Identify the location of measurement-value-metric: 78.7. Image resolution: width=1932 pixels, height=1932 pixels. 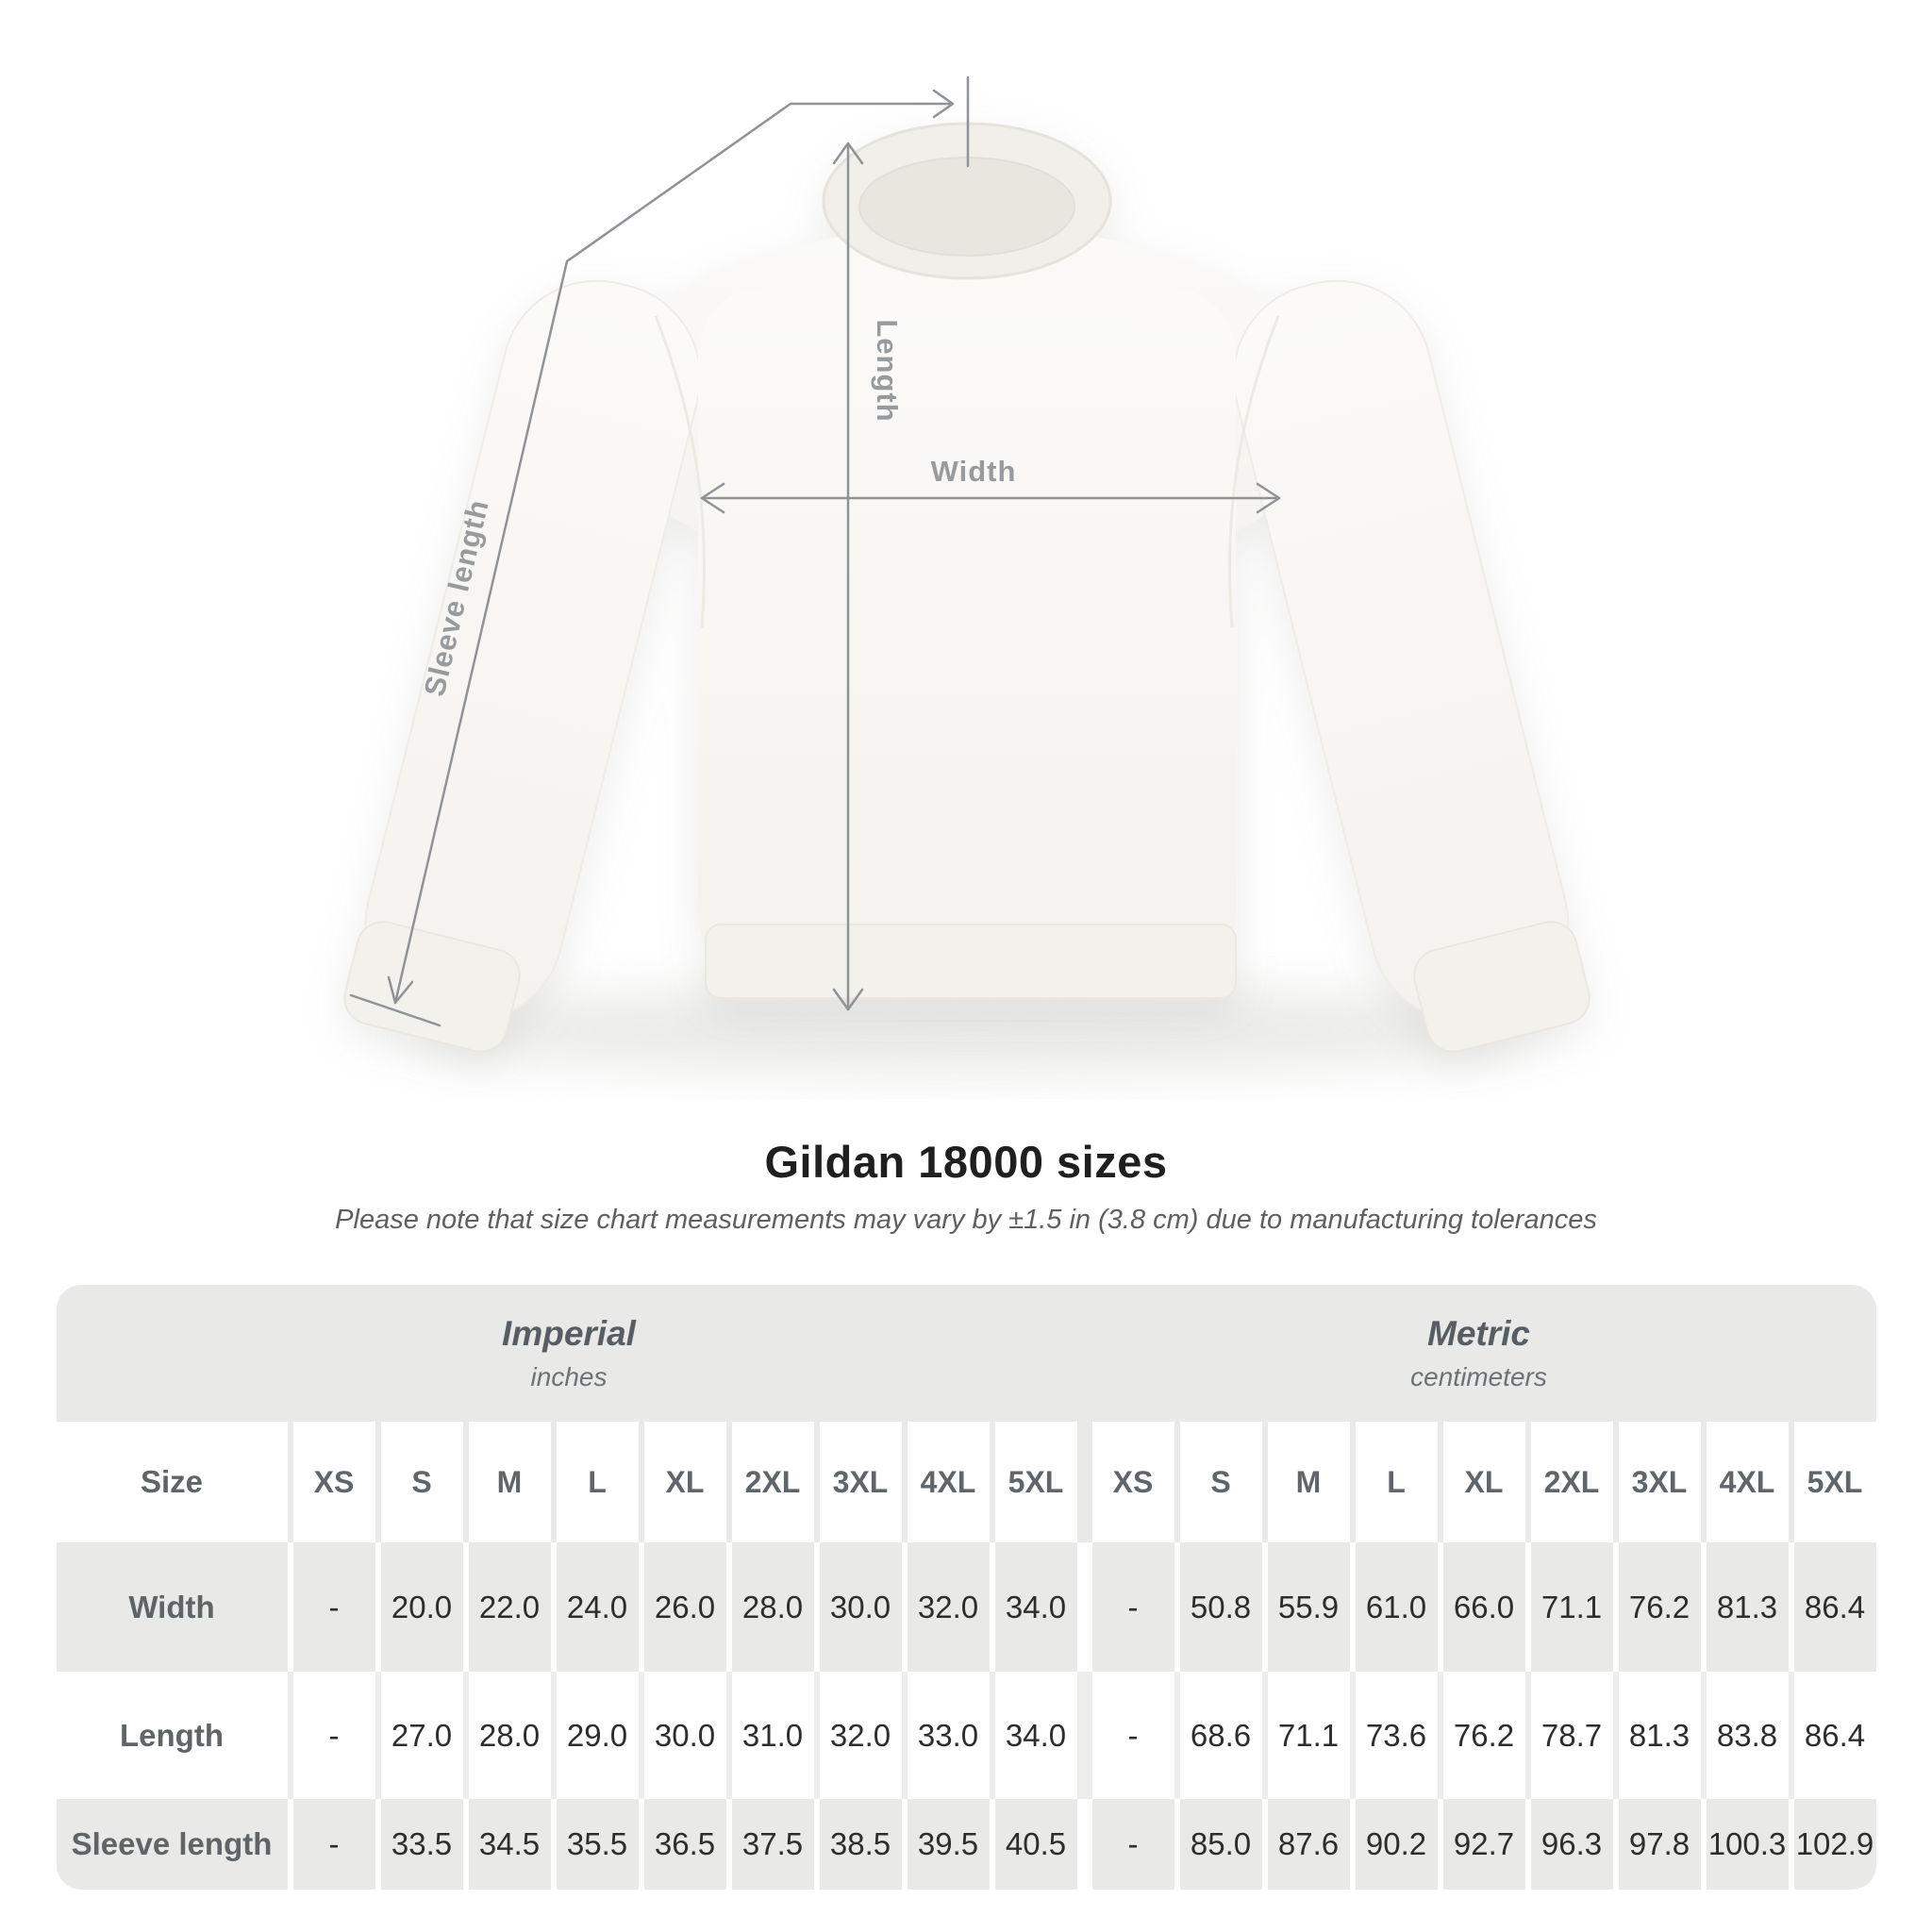
(1569, 1736).